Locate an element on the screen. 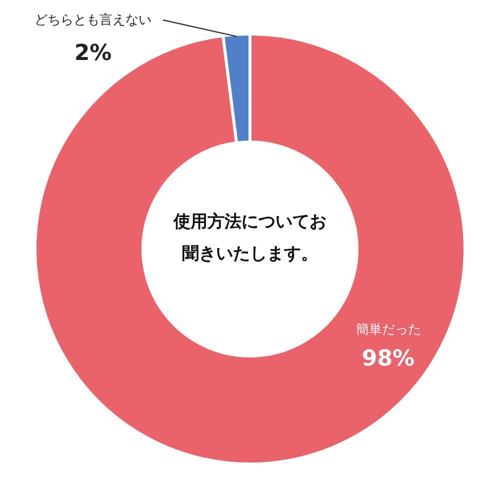 This screenshot has width=500, height=499. title: 使用方法についてお聞きいたします。 is located at coordinates (250, 238).